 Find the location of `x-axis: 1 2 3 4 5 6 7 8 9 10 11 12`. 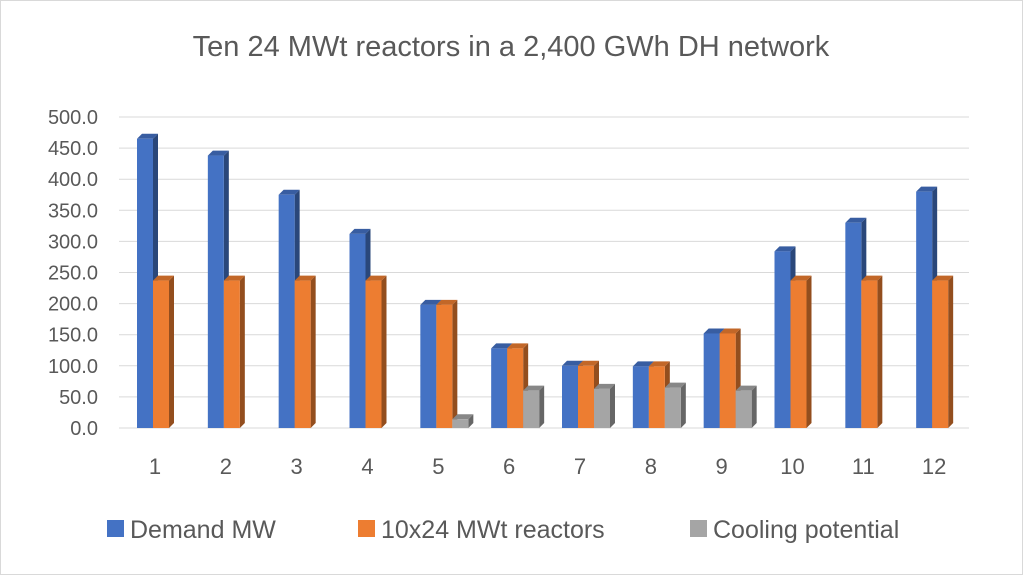

x-axis: 1 2 3 4 5 6 7 8 9 10 11 12 is located at coordinates (548, 466).